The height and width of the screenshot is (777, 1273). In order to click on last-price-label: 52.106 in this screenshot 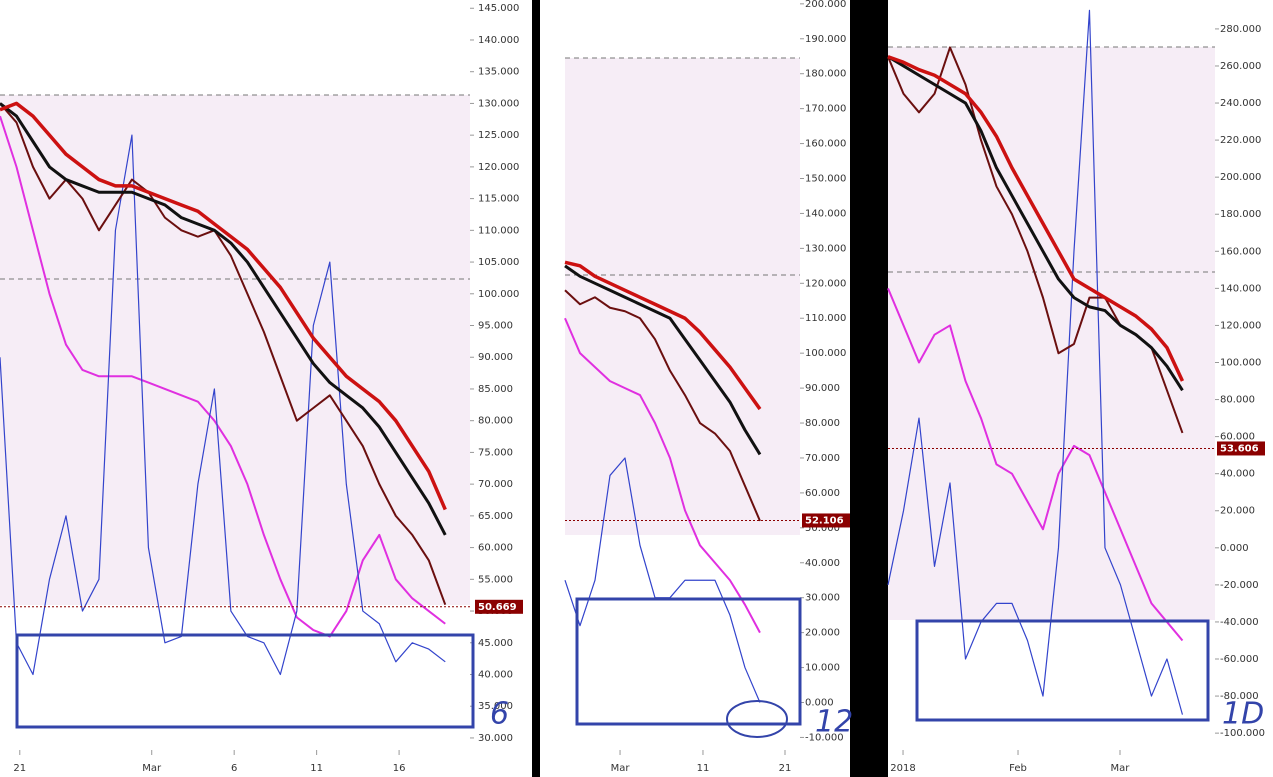, I will do `click(824, 520)`.